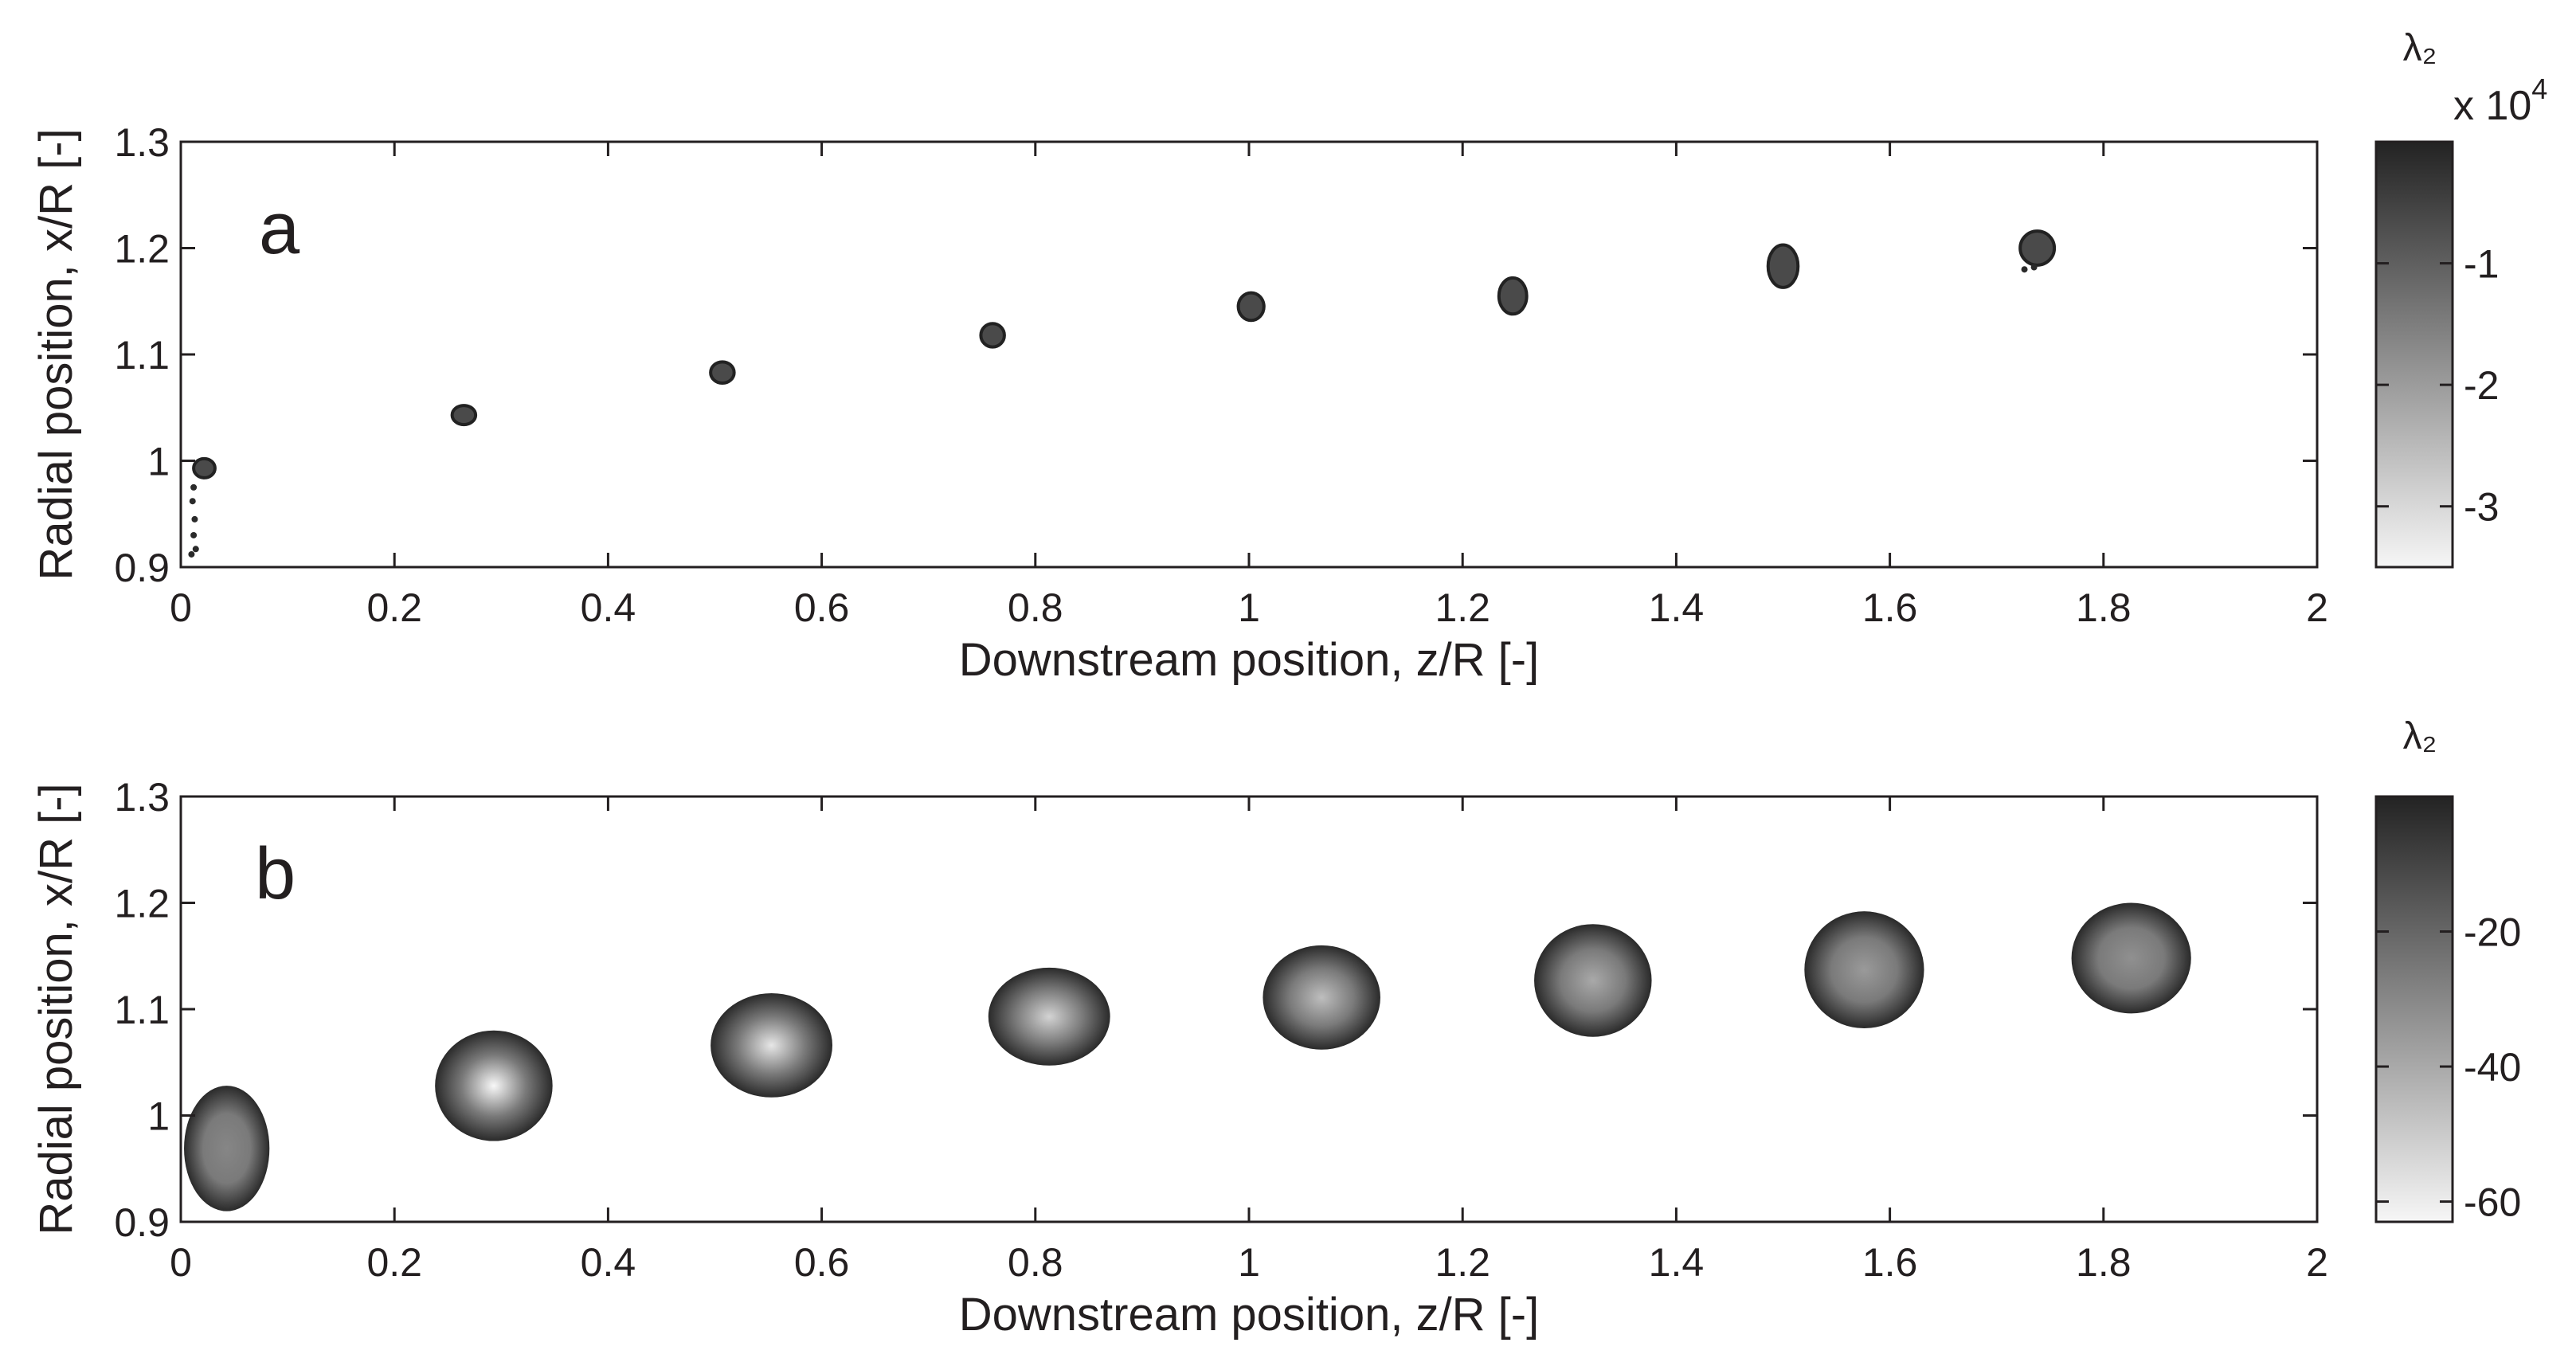  I want to click on colorbar-a: -1 -2 -3 λ₂ x 104, so click(2460, 298).